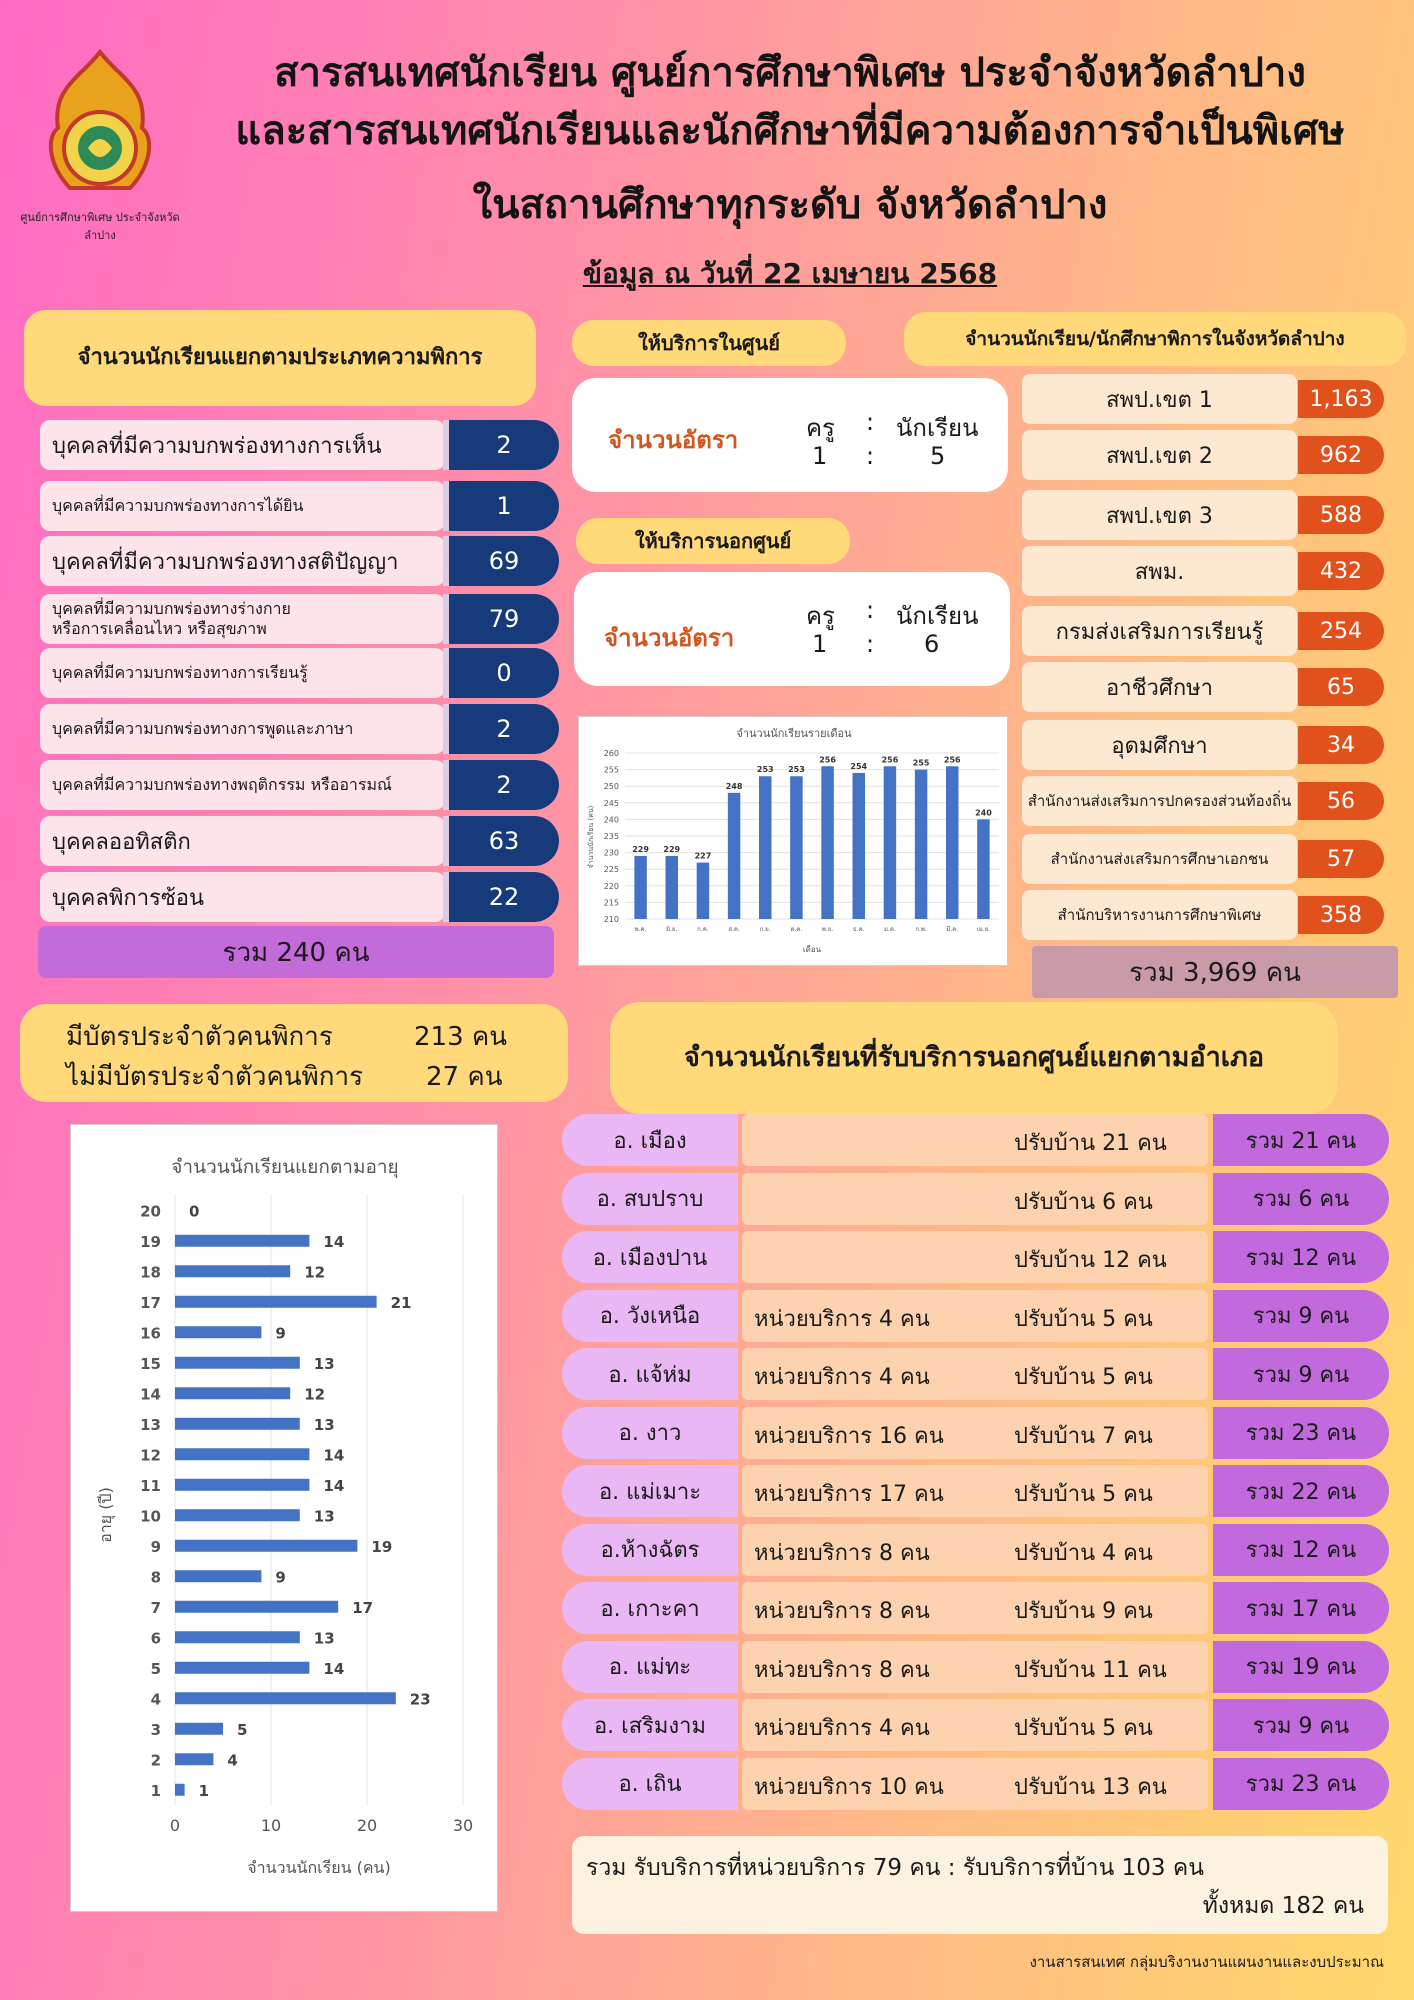 The height and width of the screenshot is (2000, 1414). Describe the element at coordinates (849, 1787) in the screenshot. I see `district-unit-count: หน่วยบริการ 10 คน` at that location.